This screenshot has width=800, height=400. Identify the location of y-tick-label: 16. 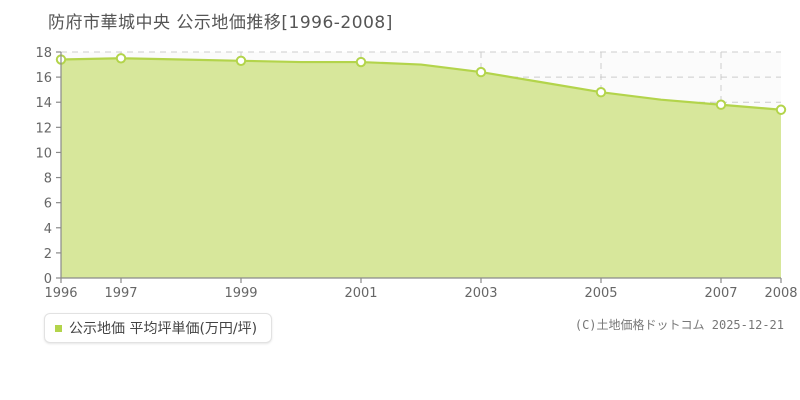
(43, 78).